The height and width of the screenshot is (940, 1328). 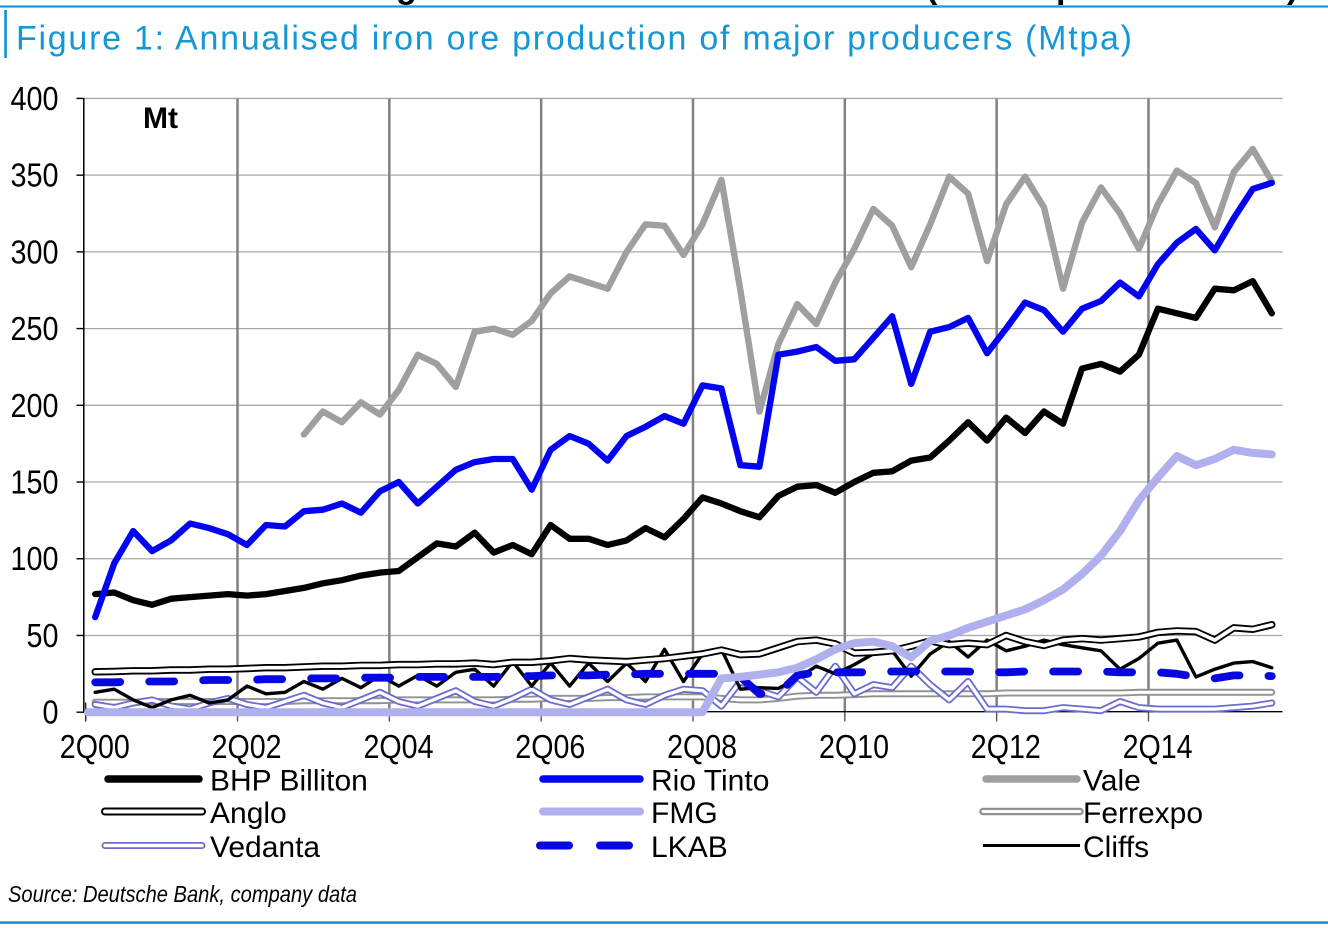 I want to click on svg-text: Vale, so click(x=1112, y=781).